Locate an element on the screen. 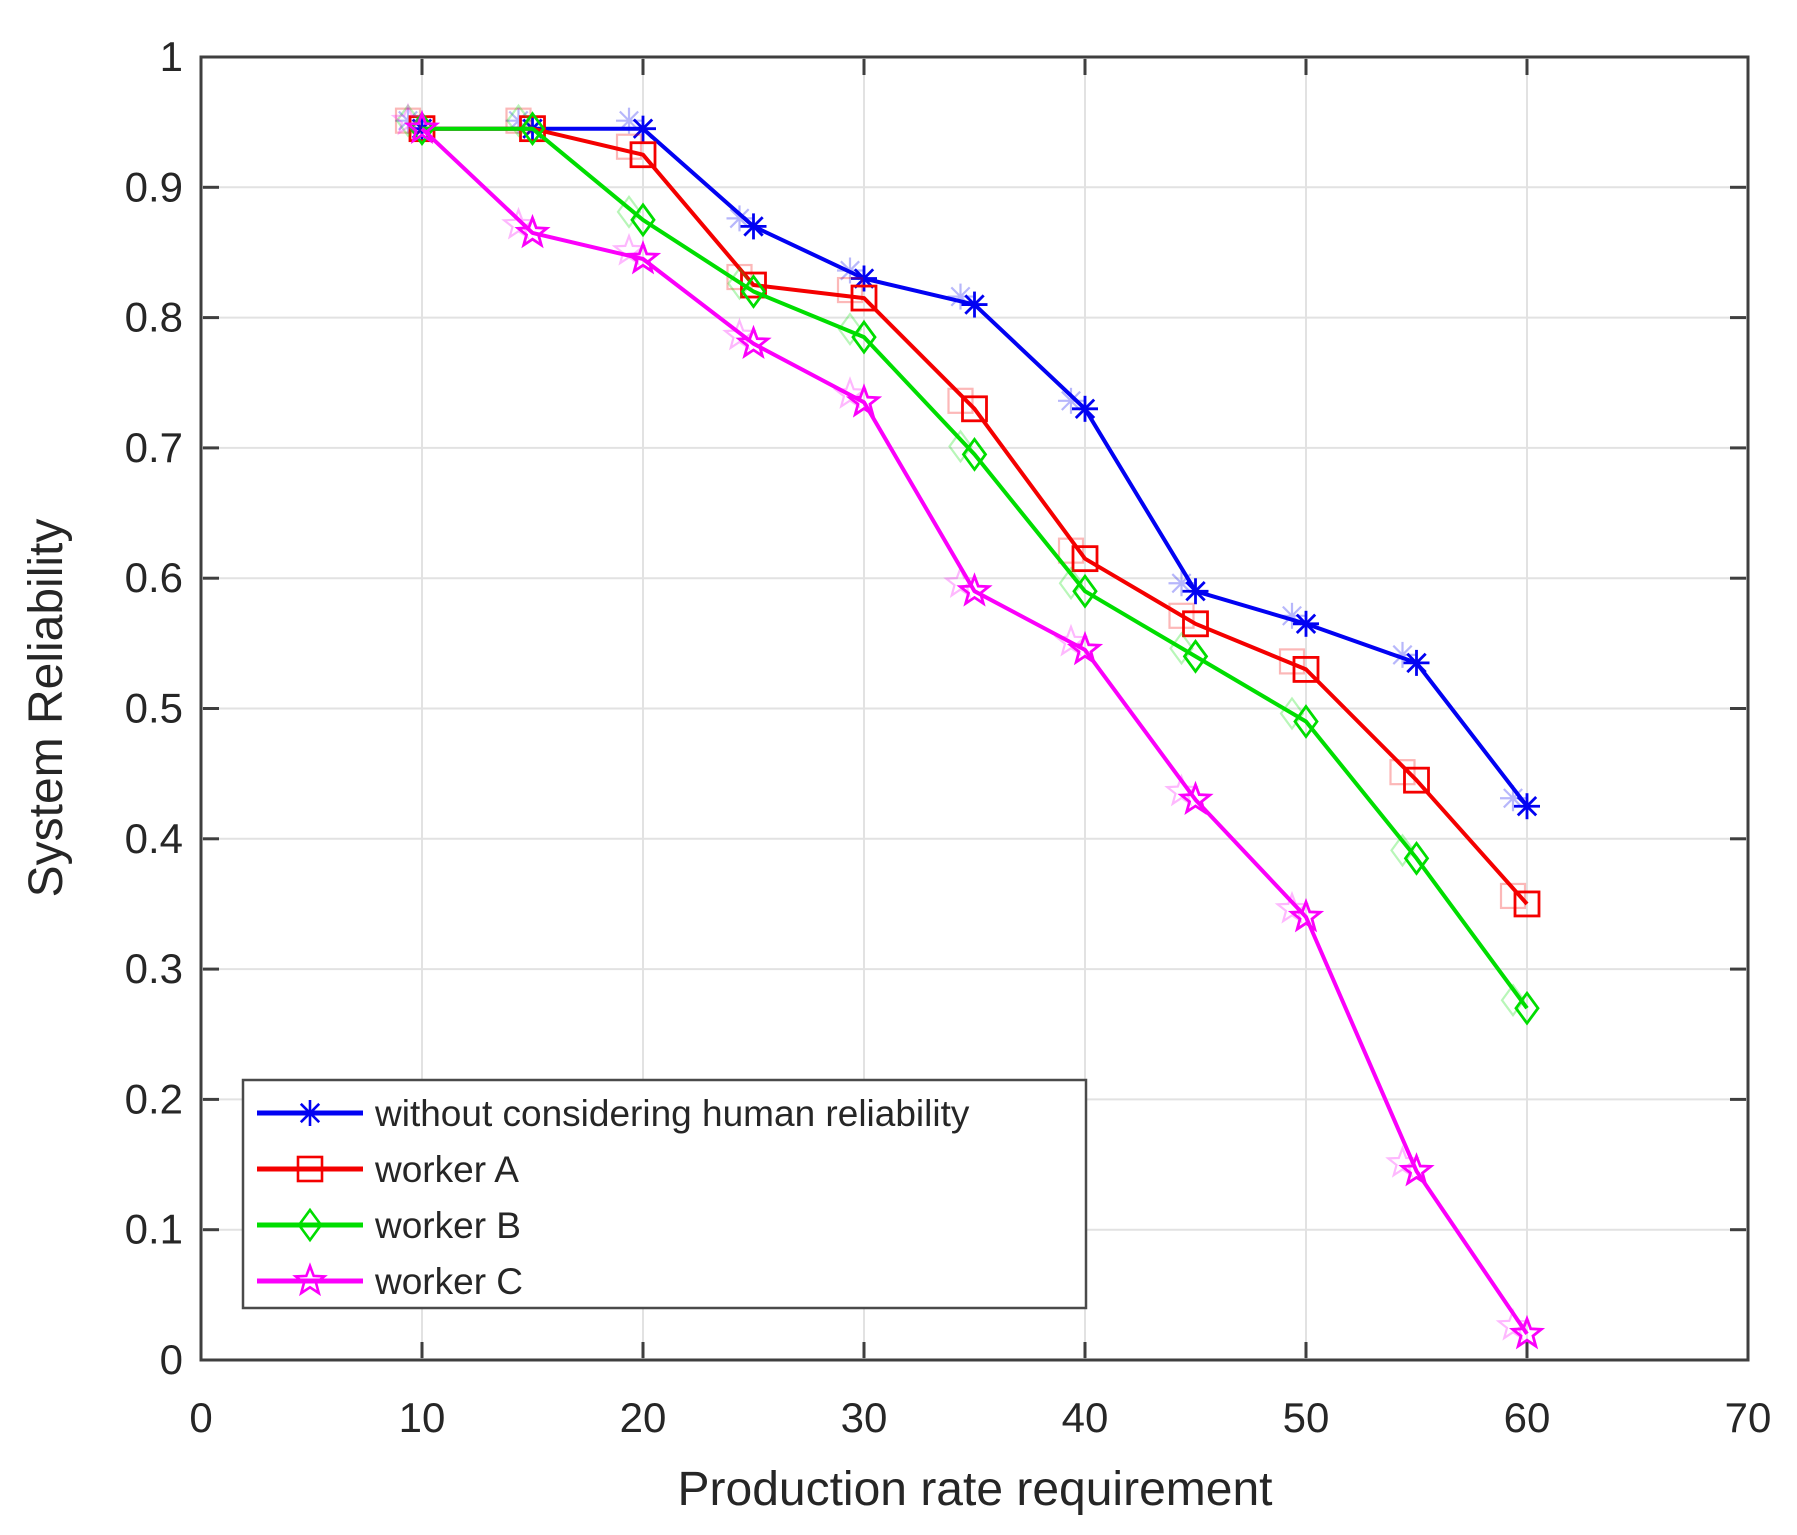 This screenshot has height=1535, width=1797. y-tick-label: 0.9 is located at coordinates (154, 186).